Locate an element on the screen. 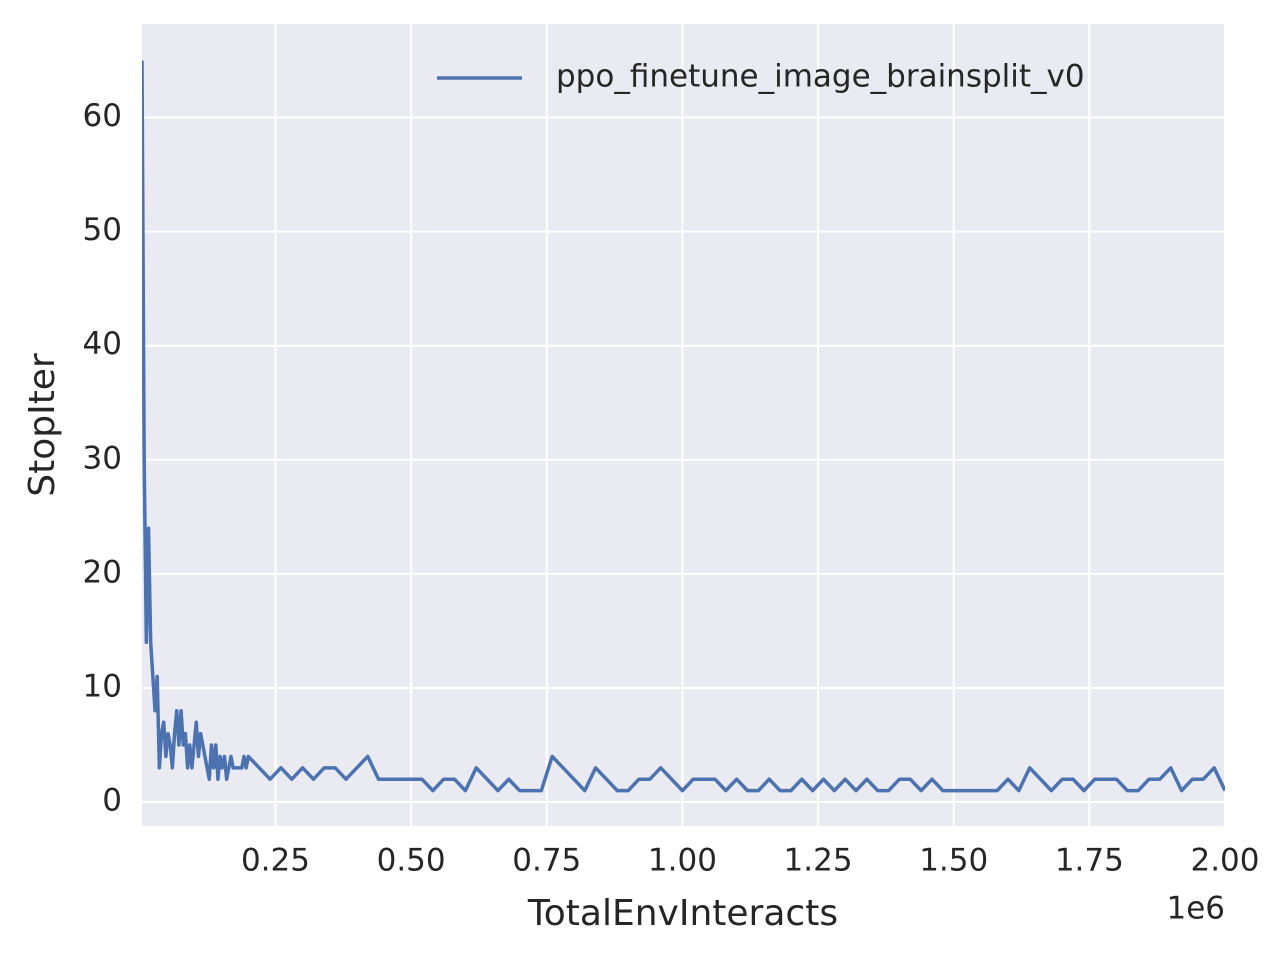  y-tick-label: 0 is located at coordinates (112, 801).